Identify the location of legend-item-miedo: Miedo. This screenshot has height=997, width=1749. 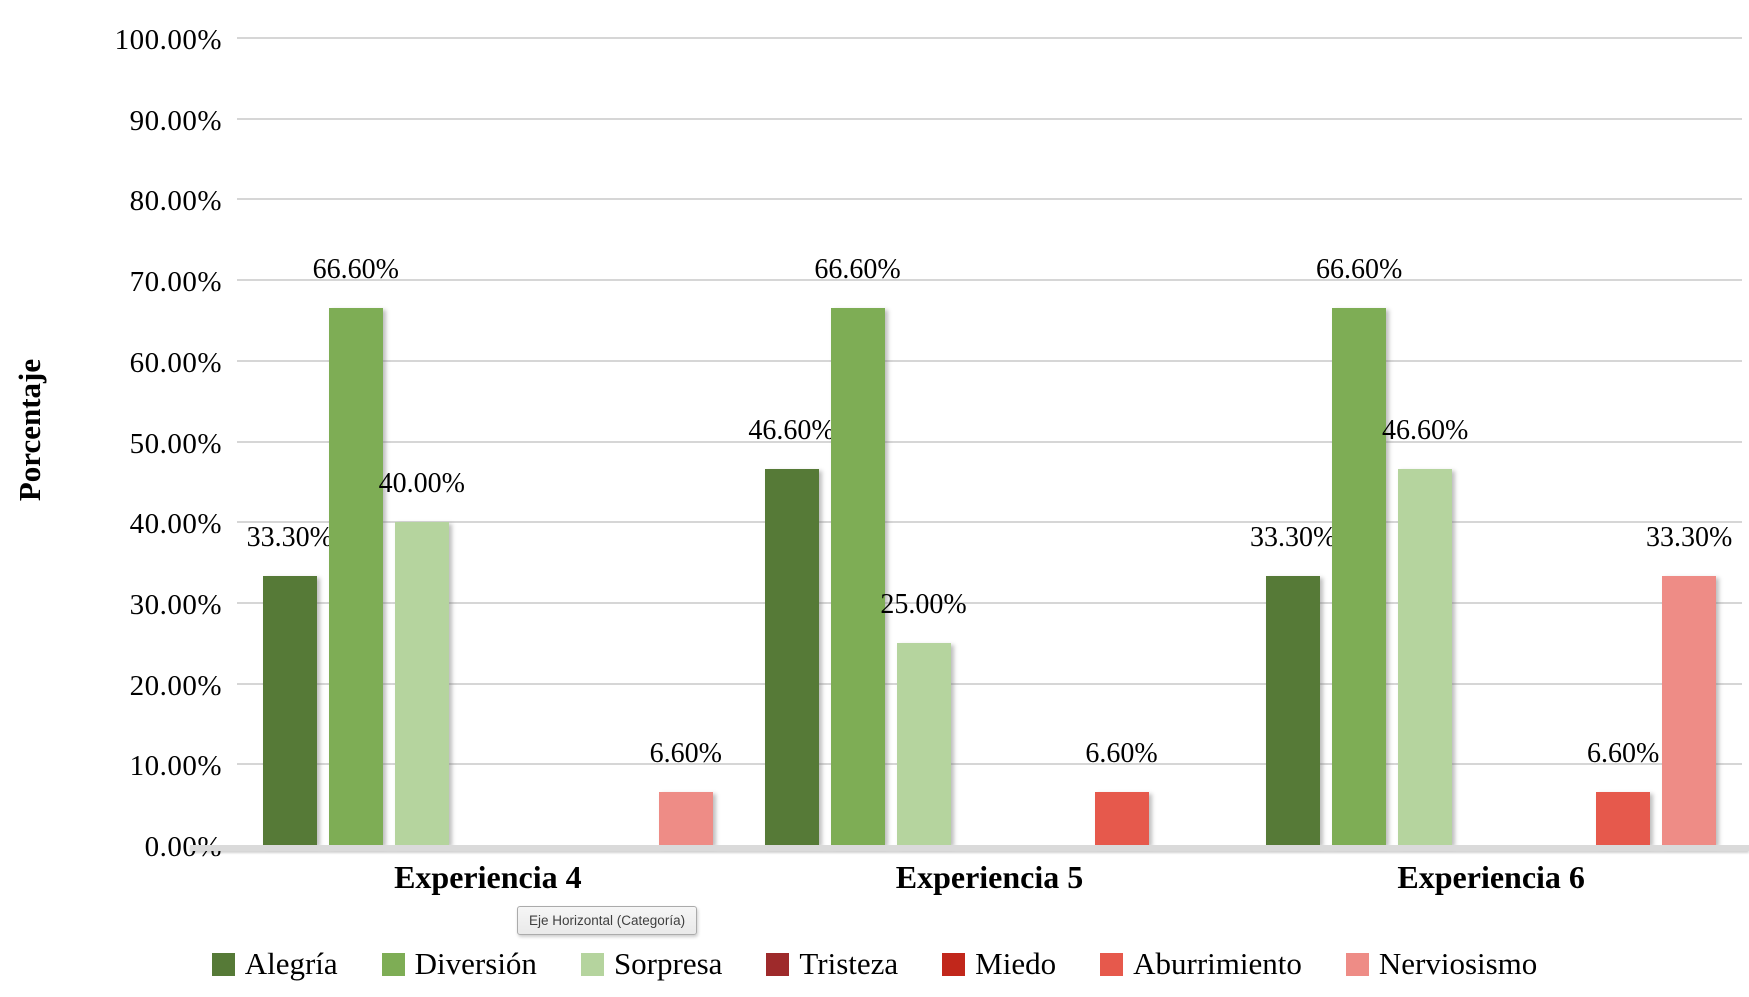
(999, 964).